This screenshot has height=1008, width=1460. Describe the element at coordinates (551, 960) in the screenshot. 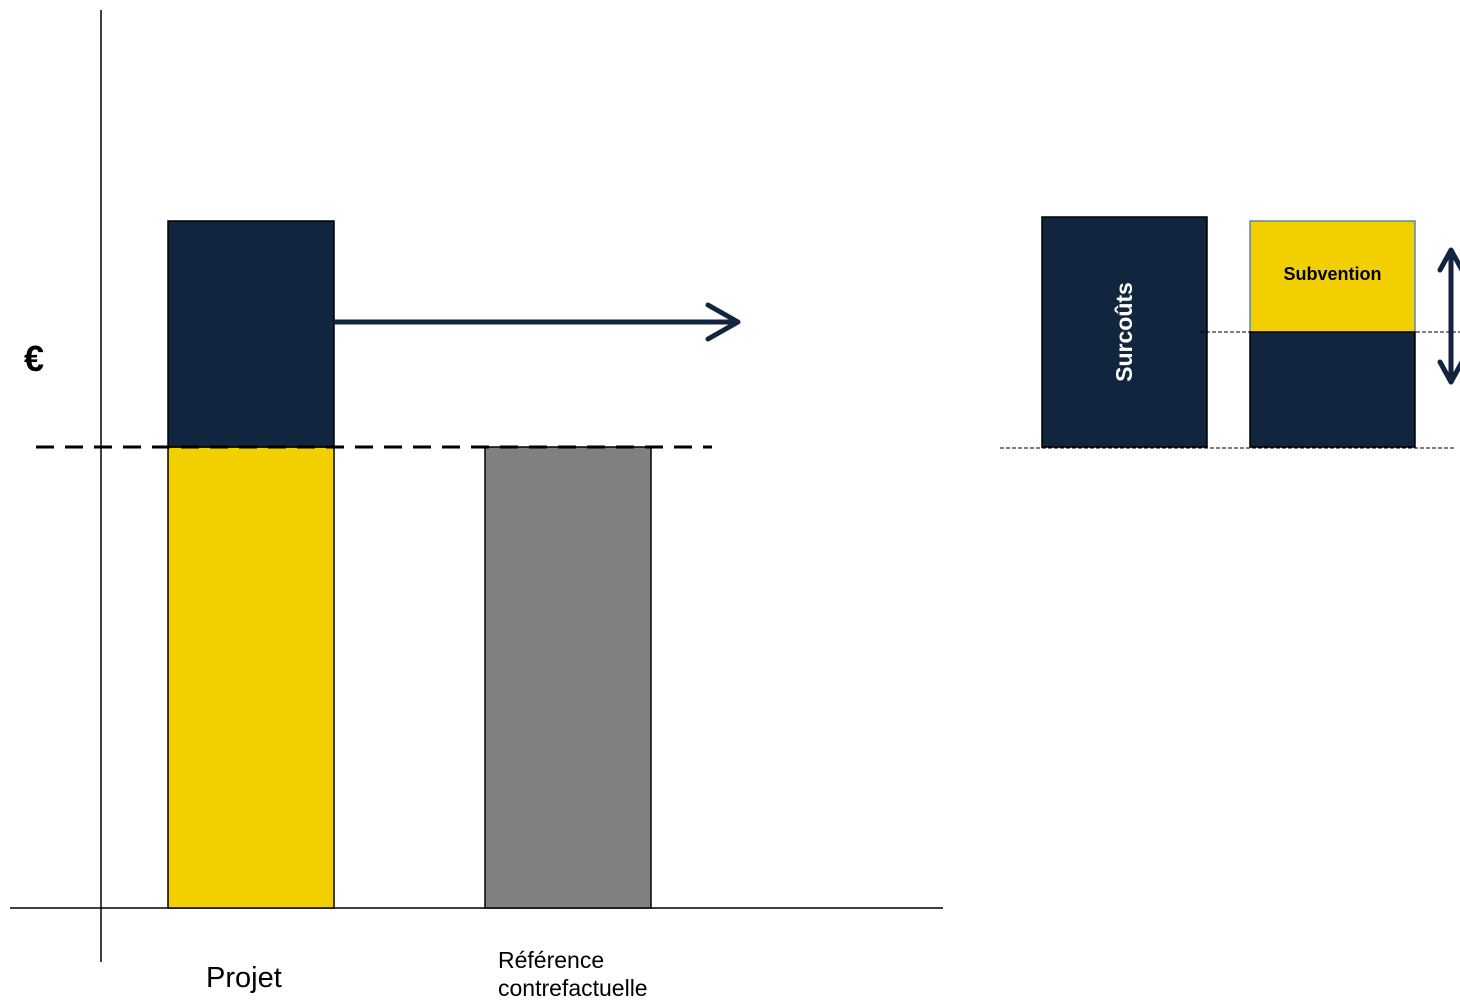

I see `reference-label-line1: Référence` at that location.